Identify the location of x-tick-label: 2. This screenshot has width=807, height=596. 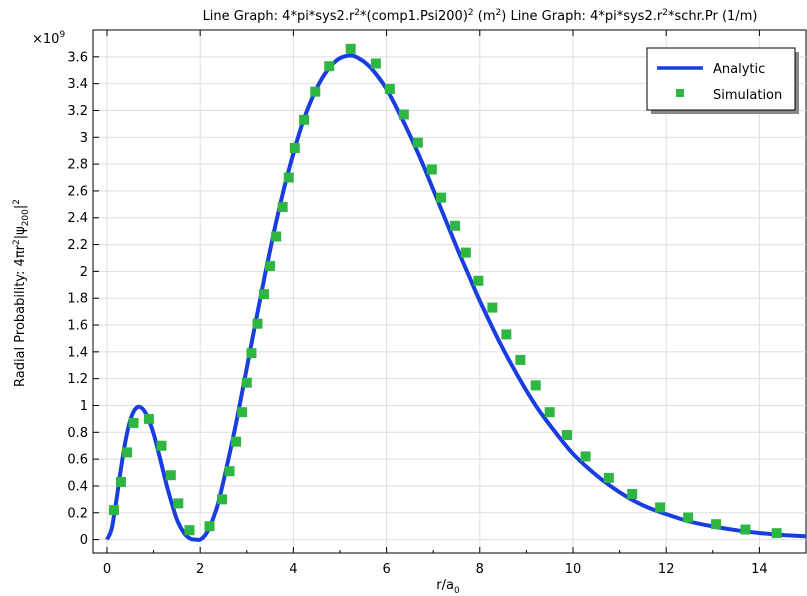
(200, 569).